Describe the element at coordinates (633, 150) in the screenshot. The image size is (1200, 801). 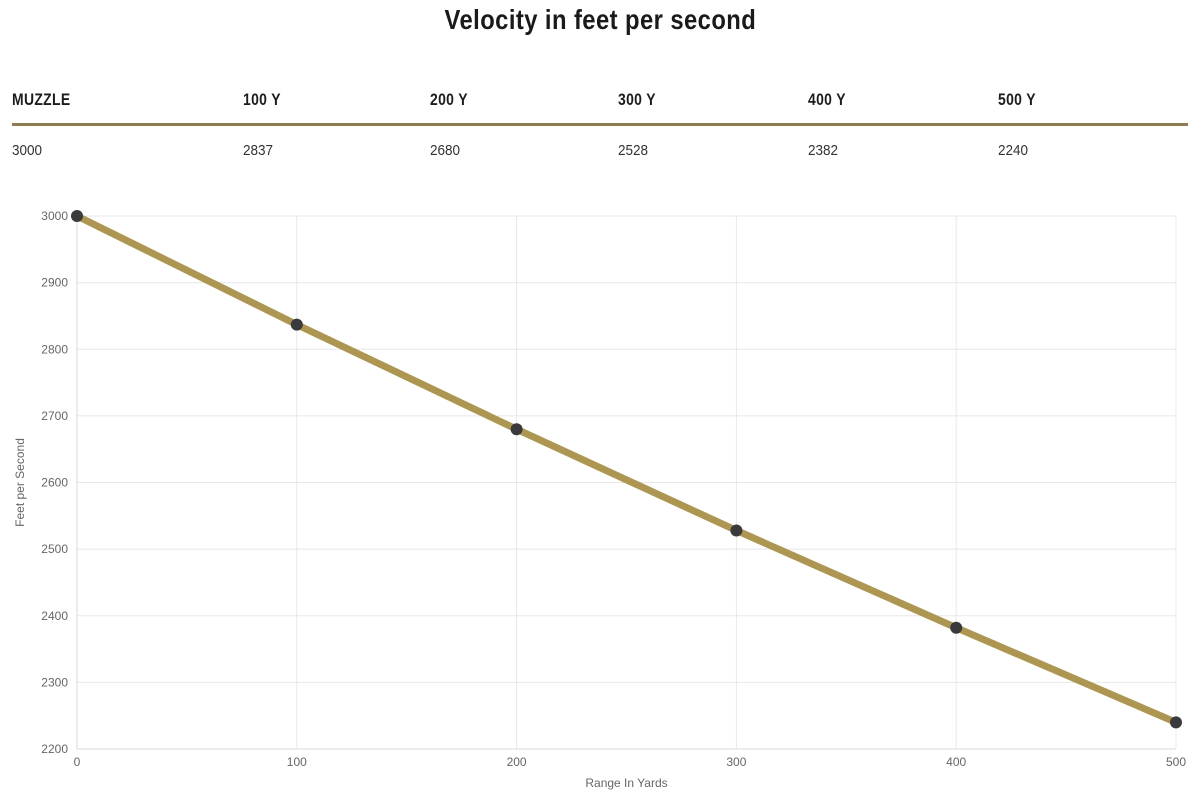
I see `table-value-label: 2528` at that location.